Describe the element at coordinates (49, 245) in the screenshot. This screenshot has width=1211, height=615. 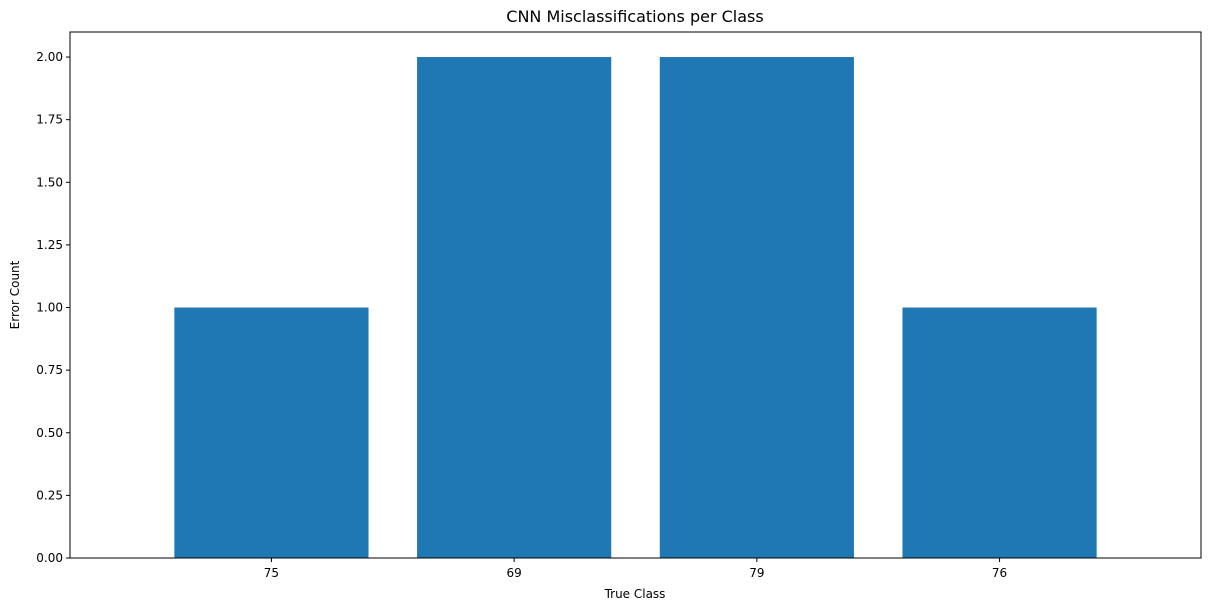
I see `y-tick-label: 1.25` at that location.